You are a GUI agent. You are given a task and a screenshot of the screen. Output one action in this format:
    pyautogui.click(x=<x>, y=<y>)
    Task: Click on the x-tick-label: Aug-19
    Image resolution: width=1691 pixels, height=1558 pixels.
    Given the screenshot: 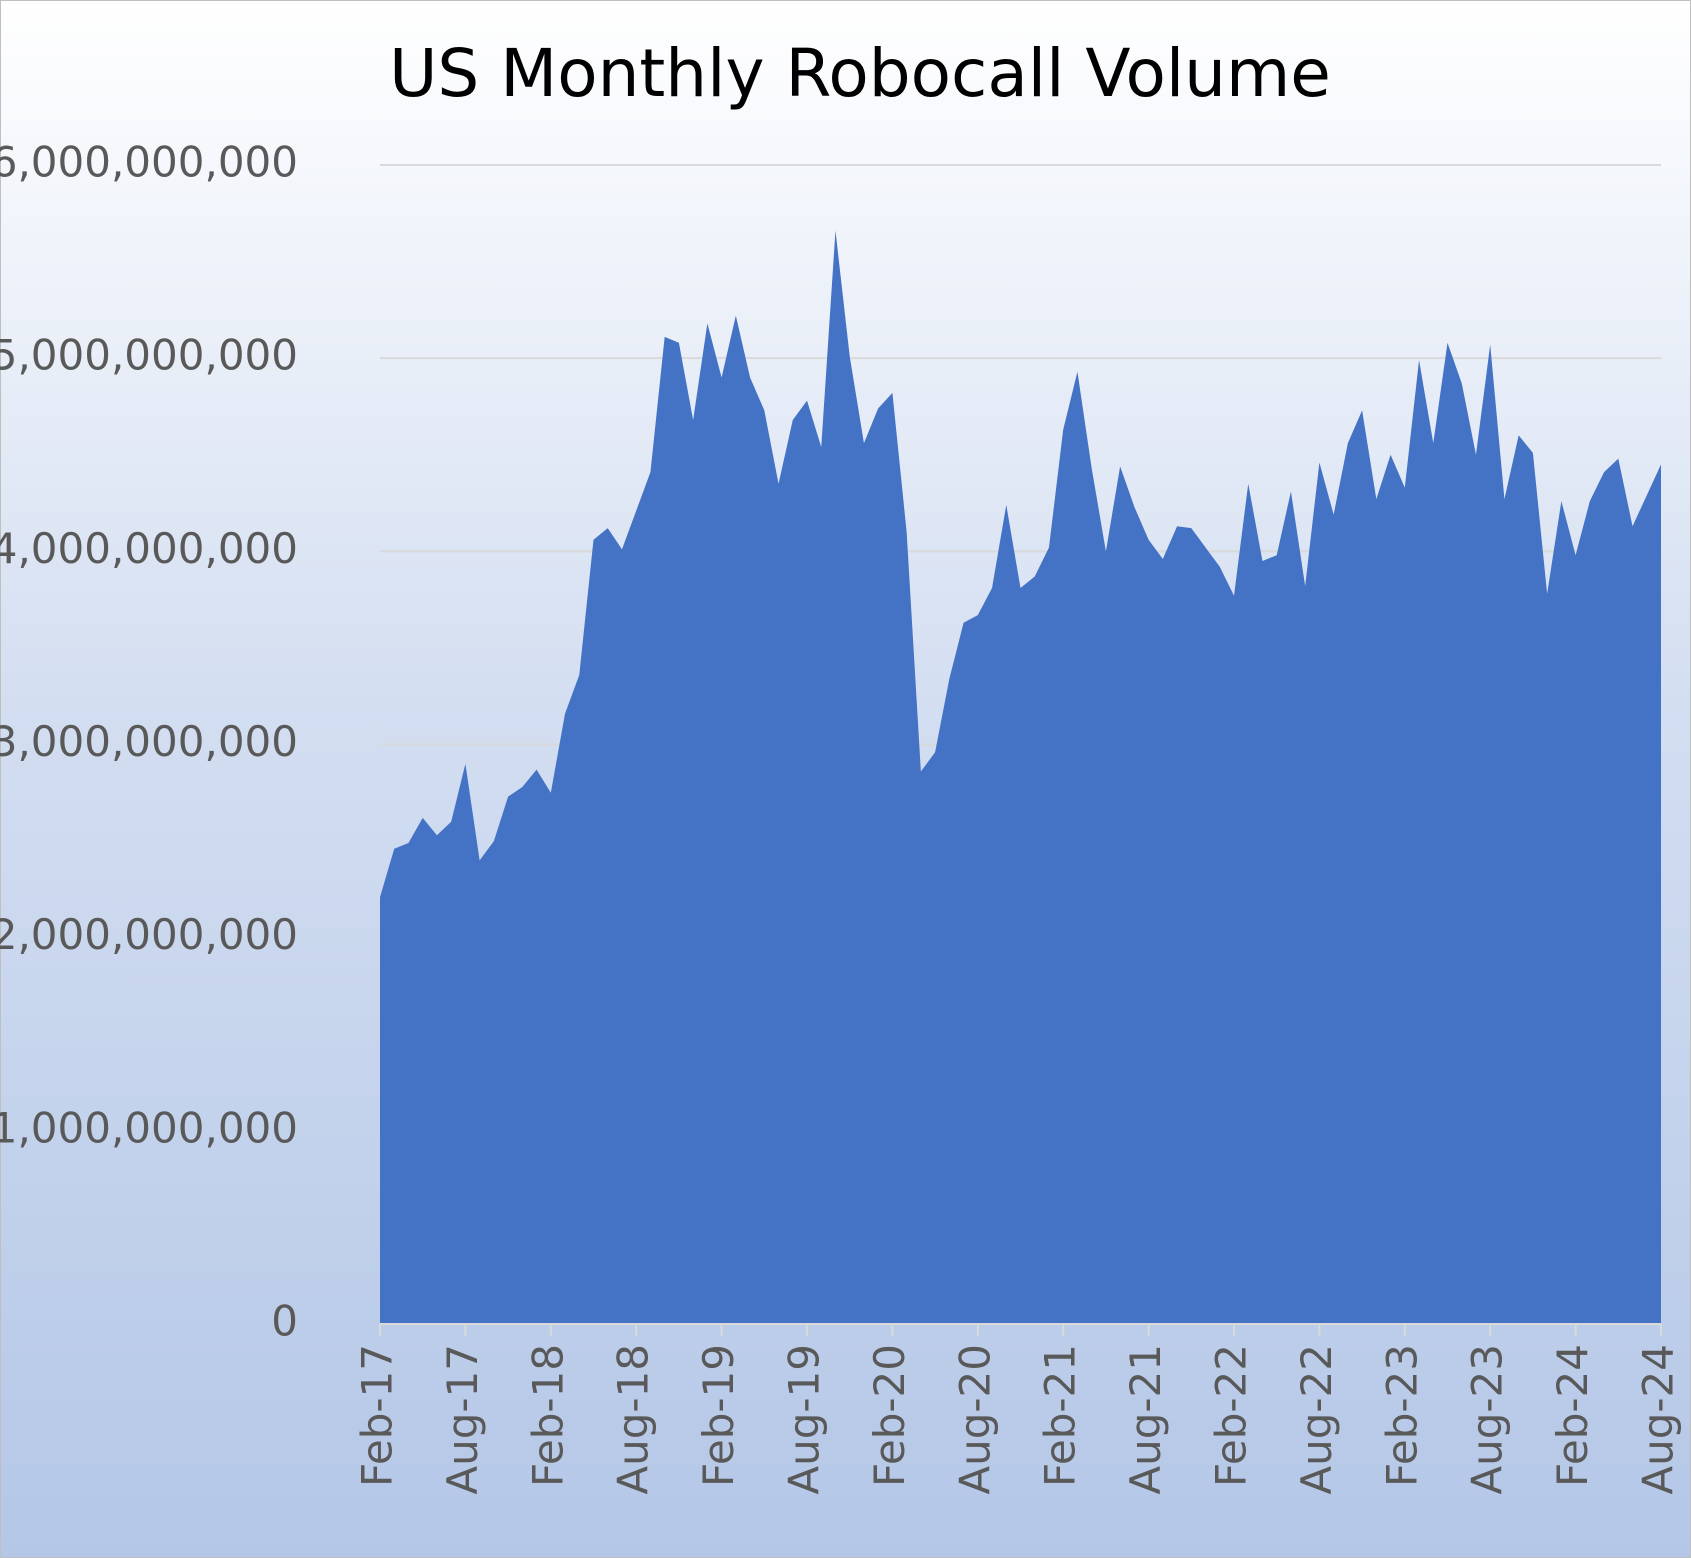 What is the action you would take?
    pyautogui.click(x=804, y=1419)
    